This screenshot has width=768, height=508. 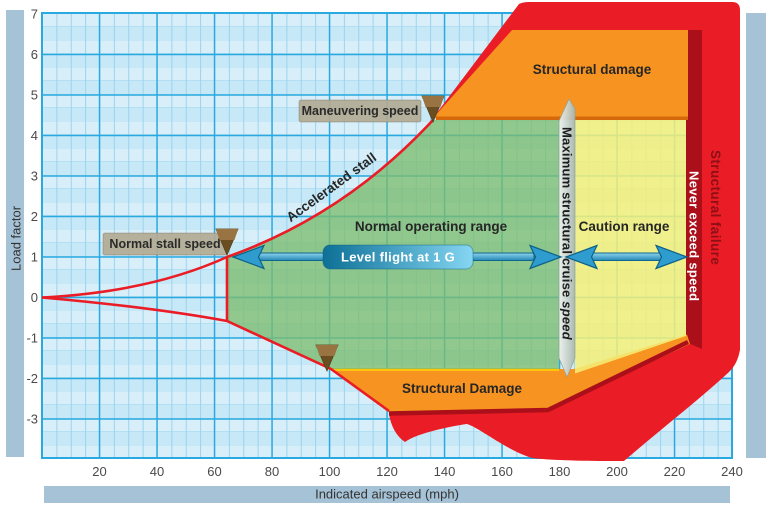 I want to click on y-tick: -2, so click(x=32, y=378).